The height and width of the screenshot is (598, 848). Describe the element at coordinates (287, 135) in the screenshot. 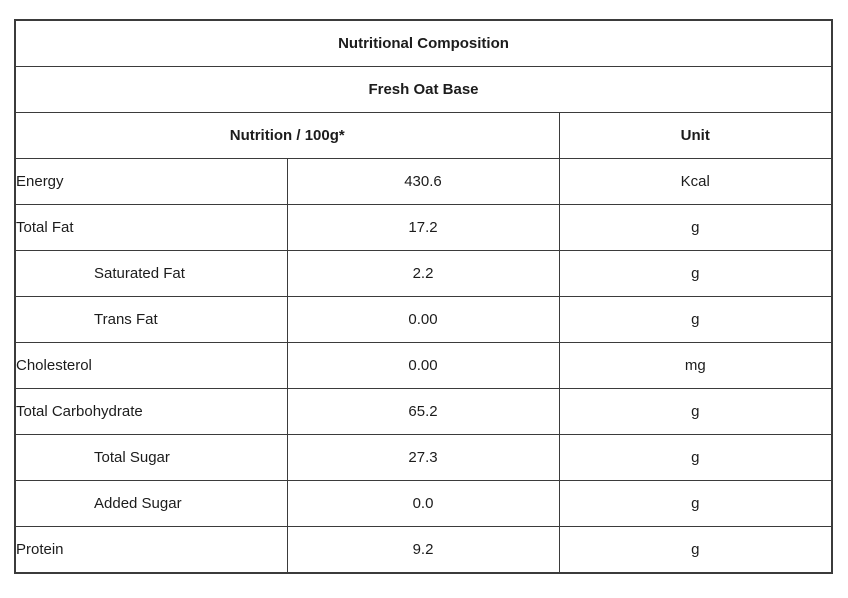

I see `nutrition-per-100g-header: Nutrition / 100g*` at that location.